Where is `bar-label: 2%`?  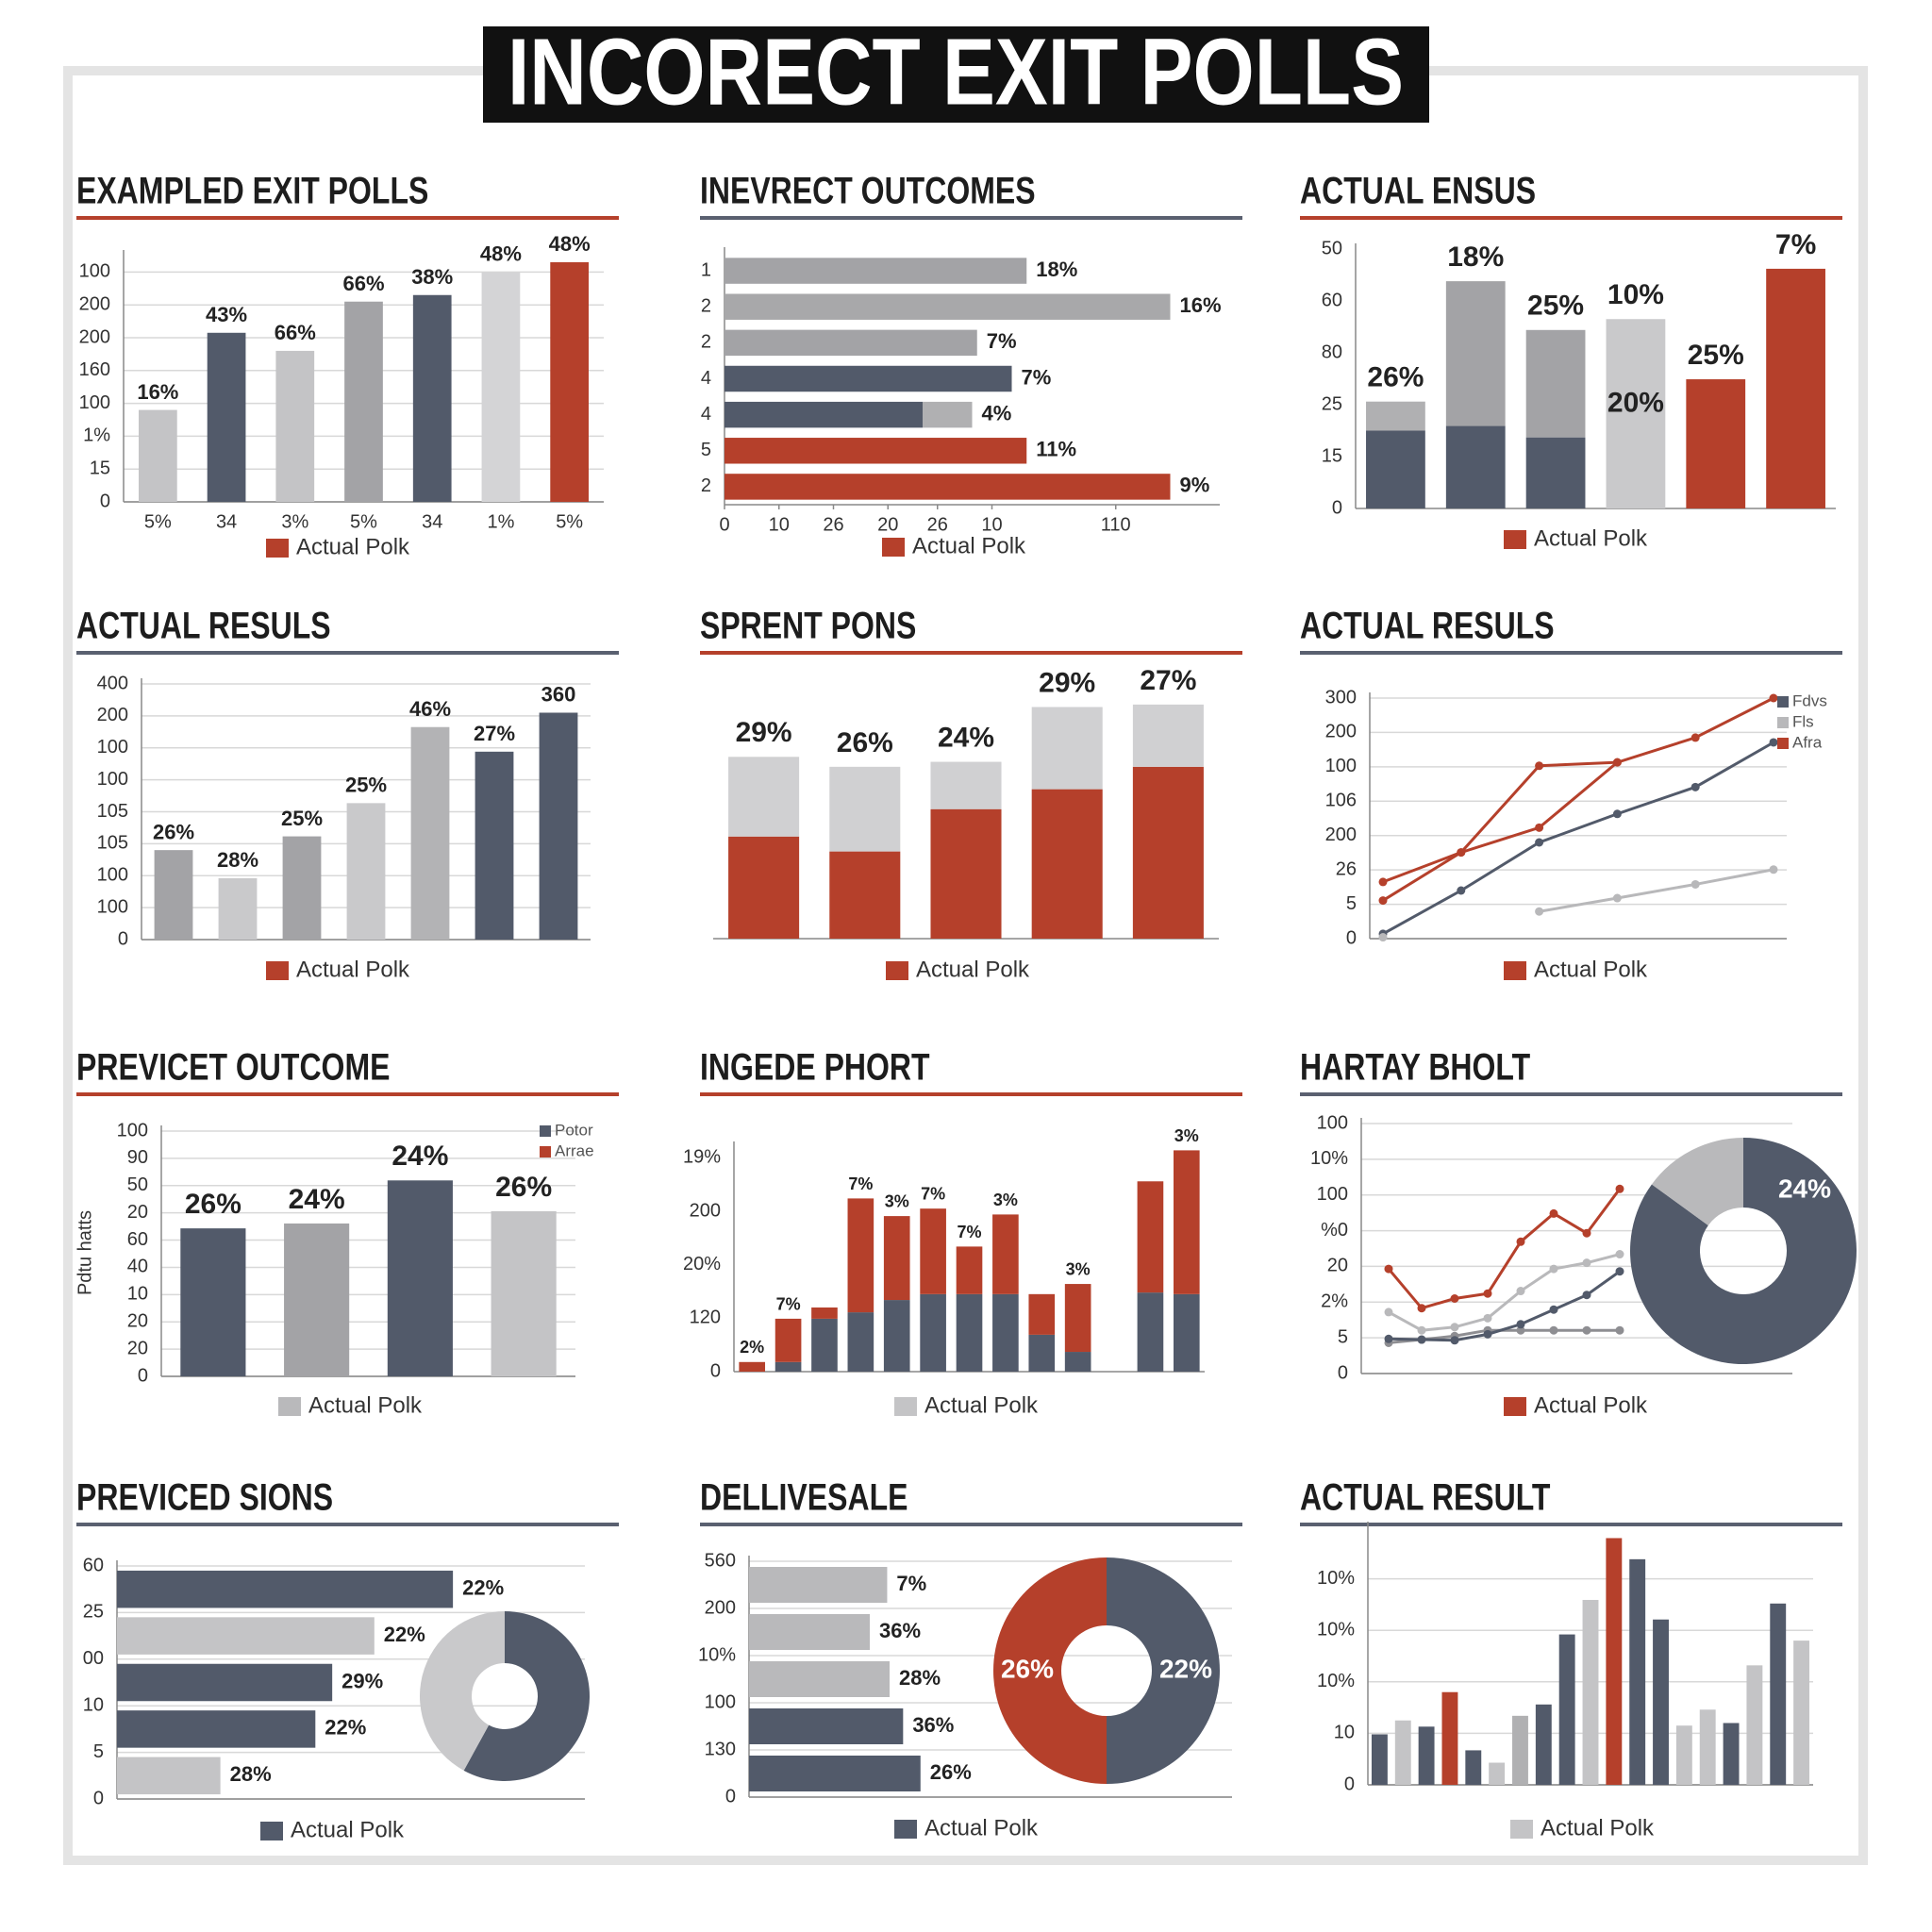 bar-label: 2% is located at coordinates (752, 1348).